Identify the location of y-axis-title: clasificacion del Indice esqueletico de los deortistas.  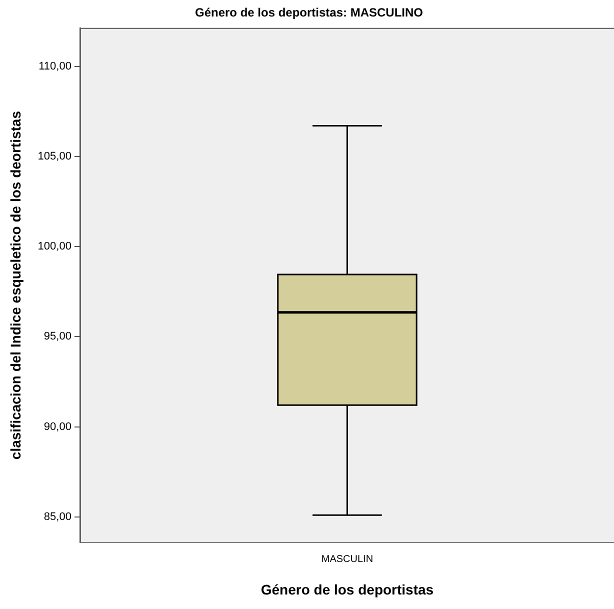
(15, 285).